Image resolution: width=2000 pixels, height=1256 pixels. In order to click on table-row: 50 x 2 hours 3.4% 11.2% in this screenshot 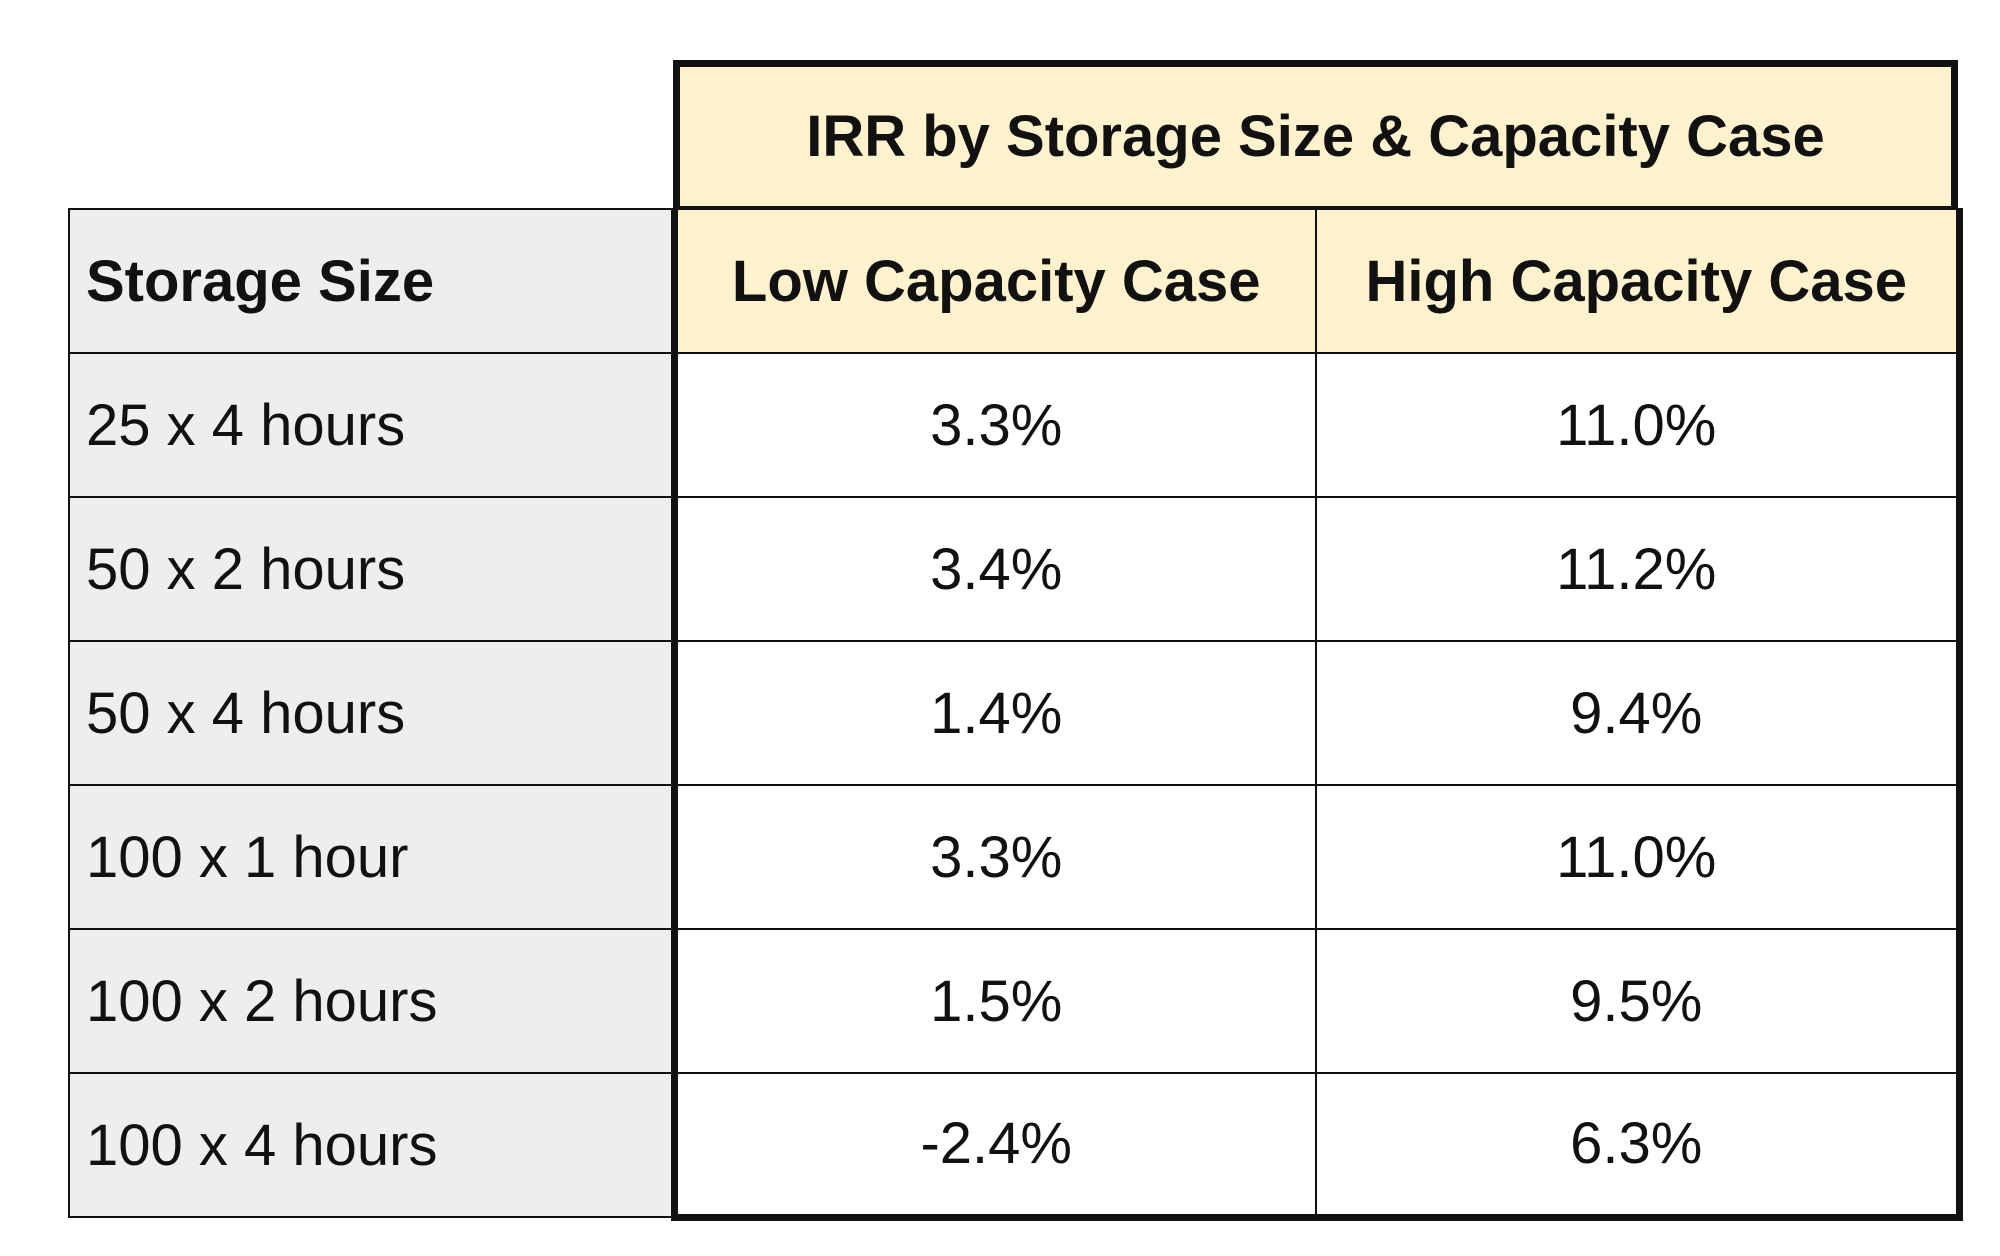, I will do `click(1015, 569)`.